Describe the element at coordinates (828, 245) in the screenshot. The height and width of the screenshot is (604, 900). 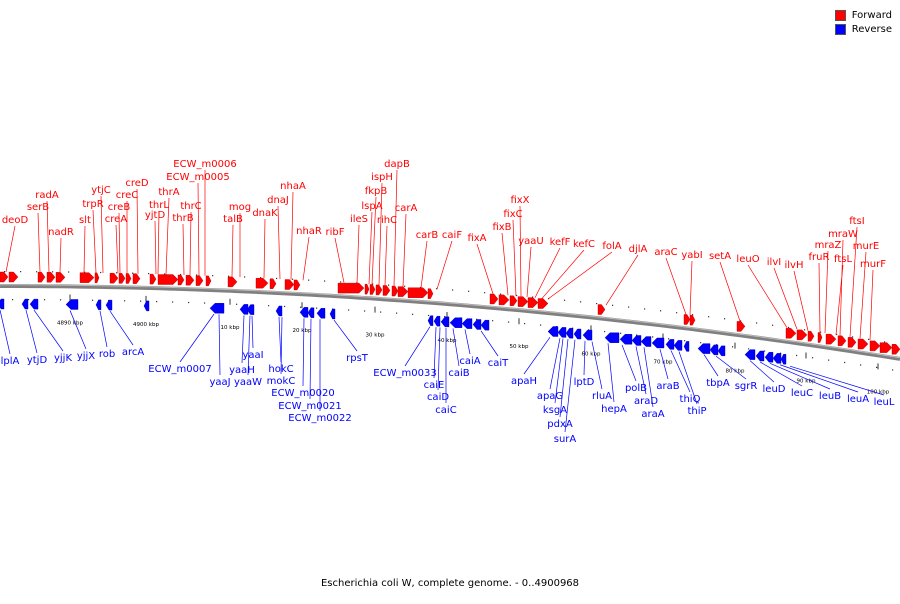
I see `forward-gene-label: mraZ` at that location.